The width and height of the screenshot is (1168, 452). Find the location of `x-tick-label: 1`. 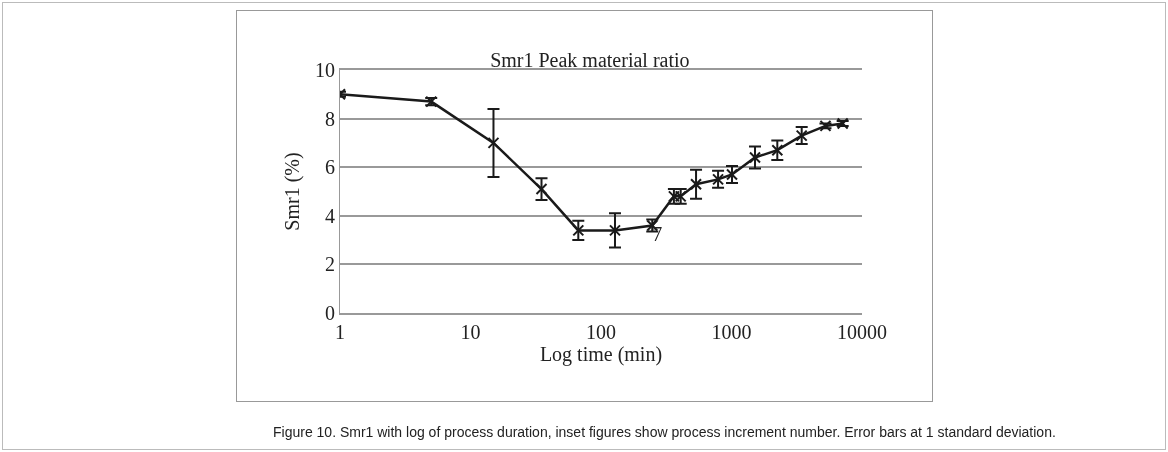

x-tick-label: 1 is located at coordinates (340, 331).